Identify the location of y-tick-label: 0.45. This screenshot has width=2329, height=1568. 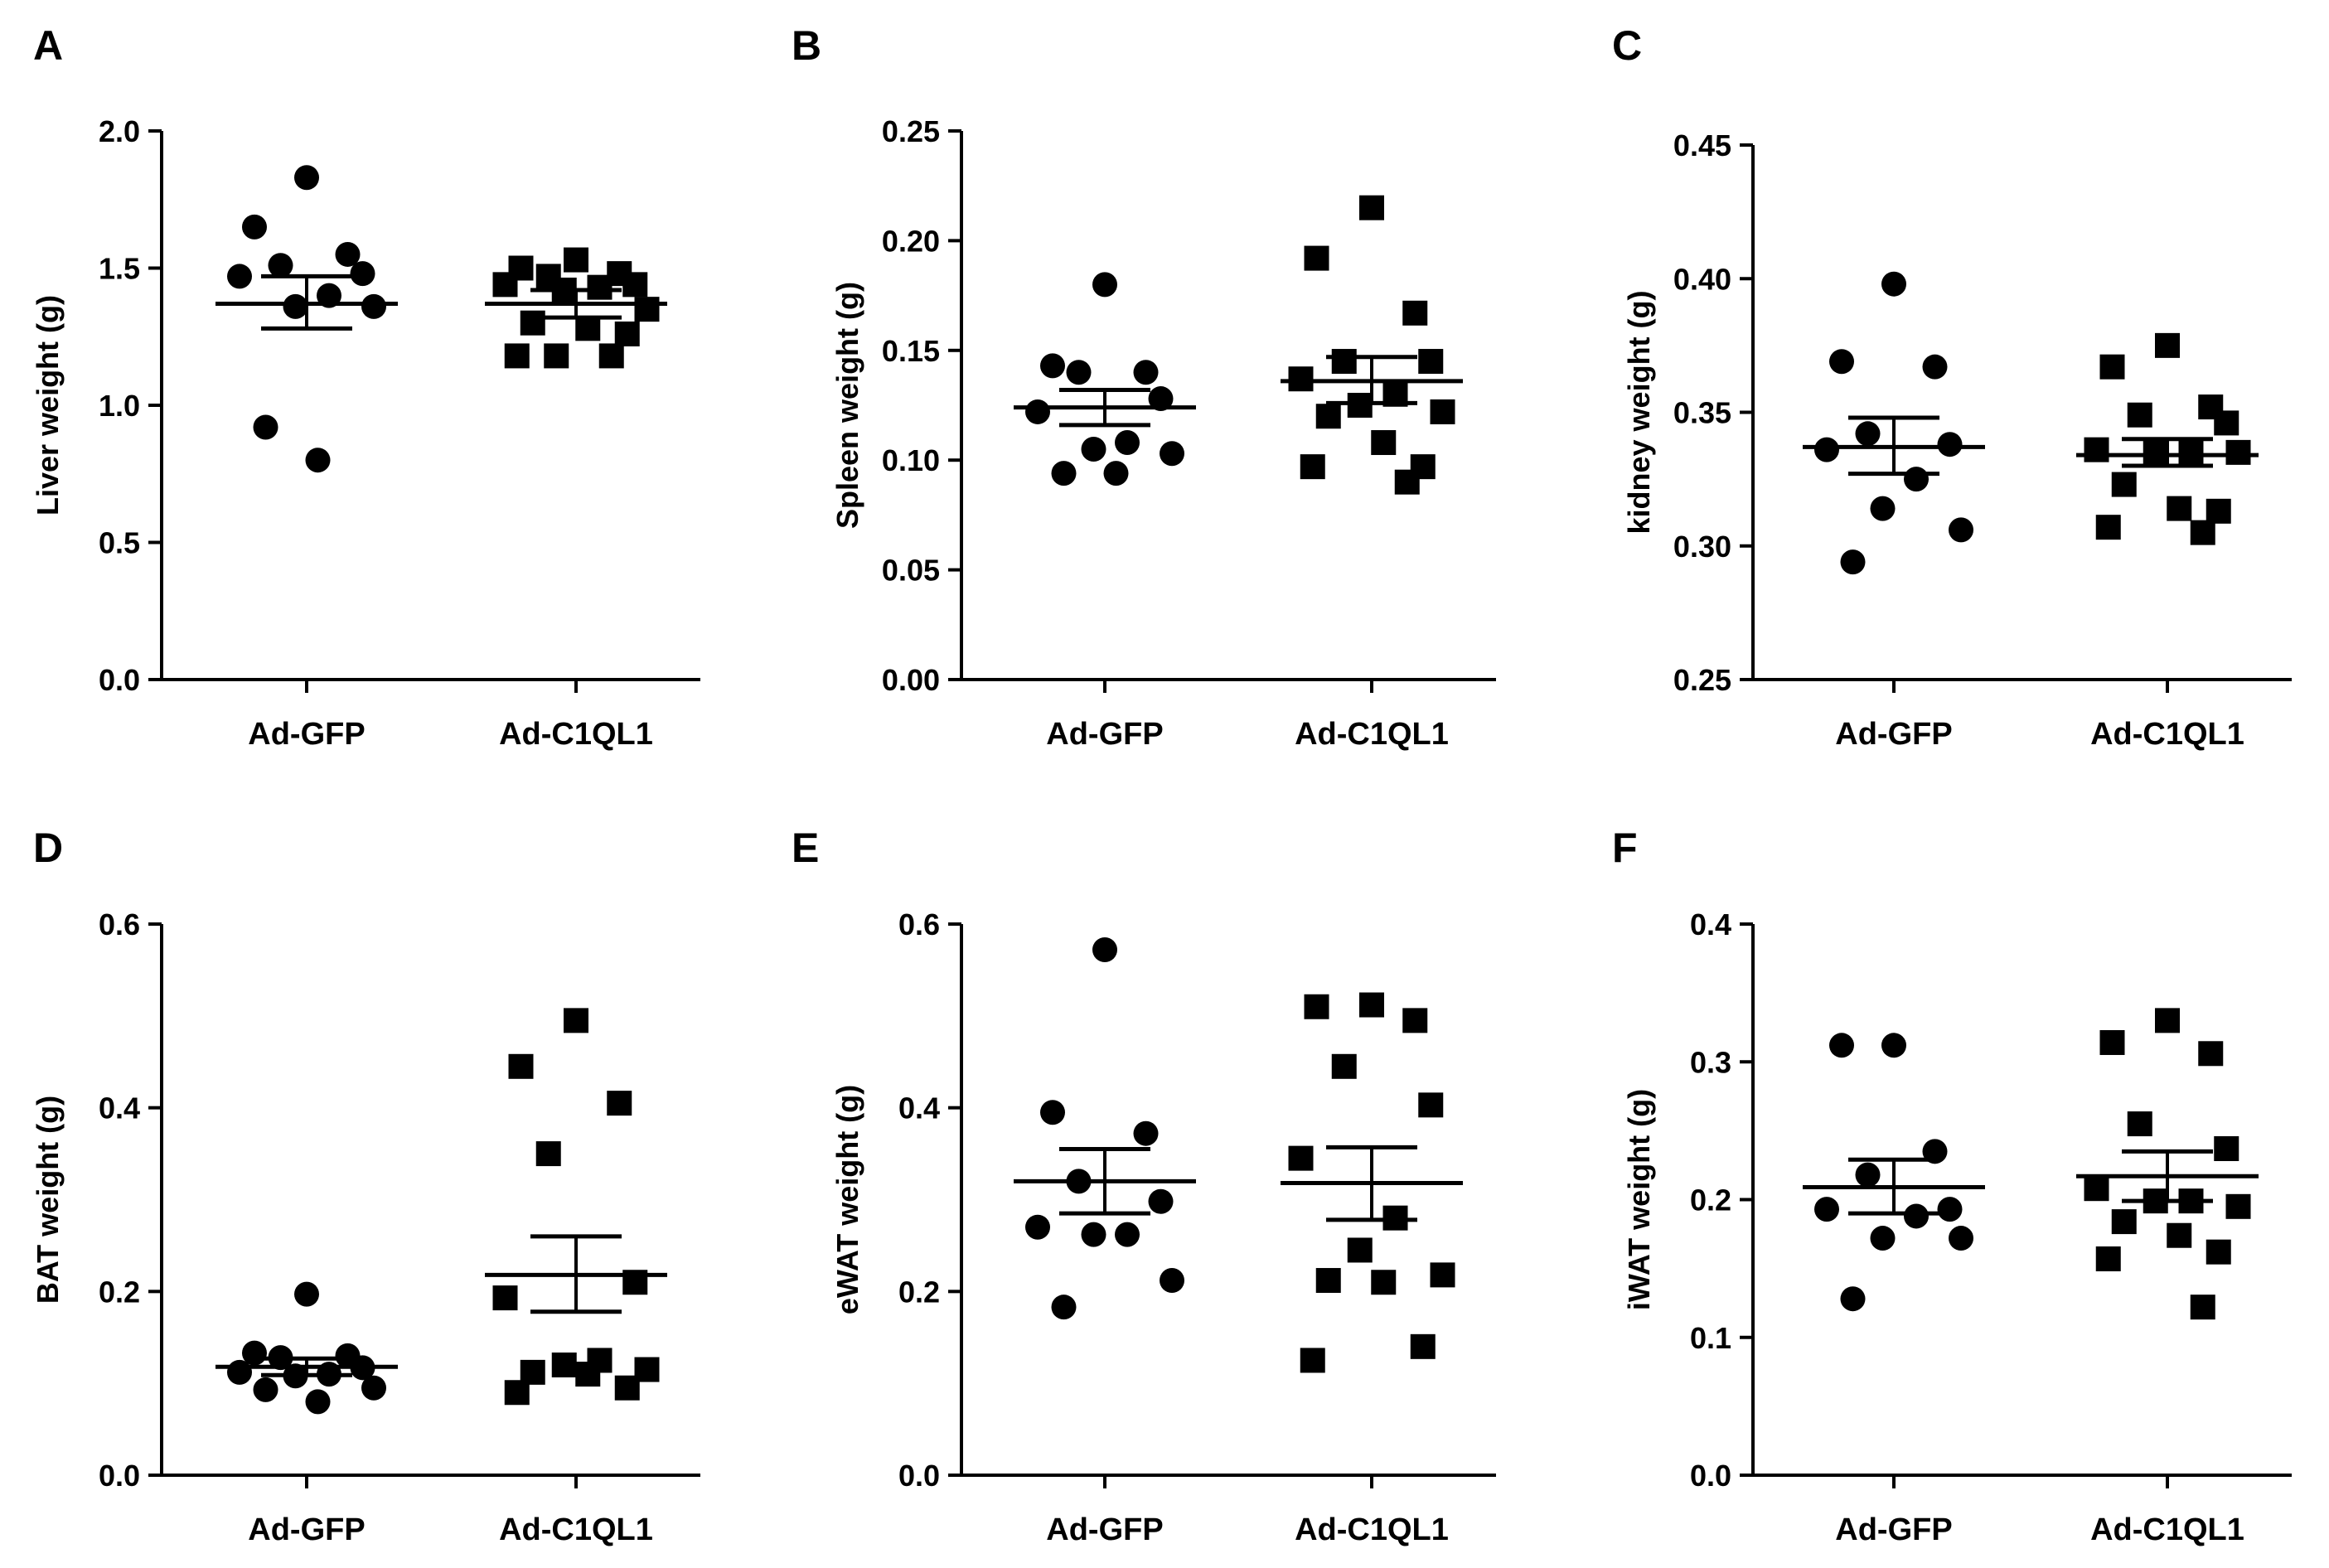
(1702, 145).